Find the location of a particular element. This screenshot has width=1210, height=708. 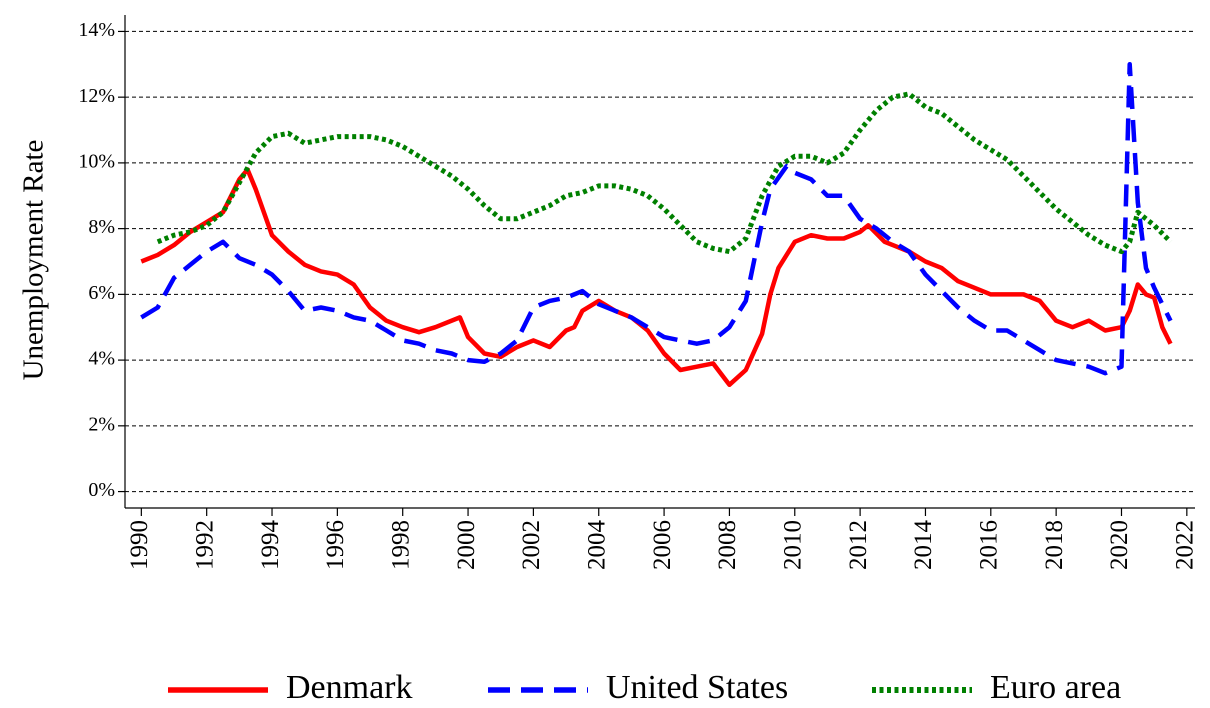

y-tick-label: 0% is located at coordinates (101, 490).